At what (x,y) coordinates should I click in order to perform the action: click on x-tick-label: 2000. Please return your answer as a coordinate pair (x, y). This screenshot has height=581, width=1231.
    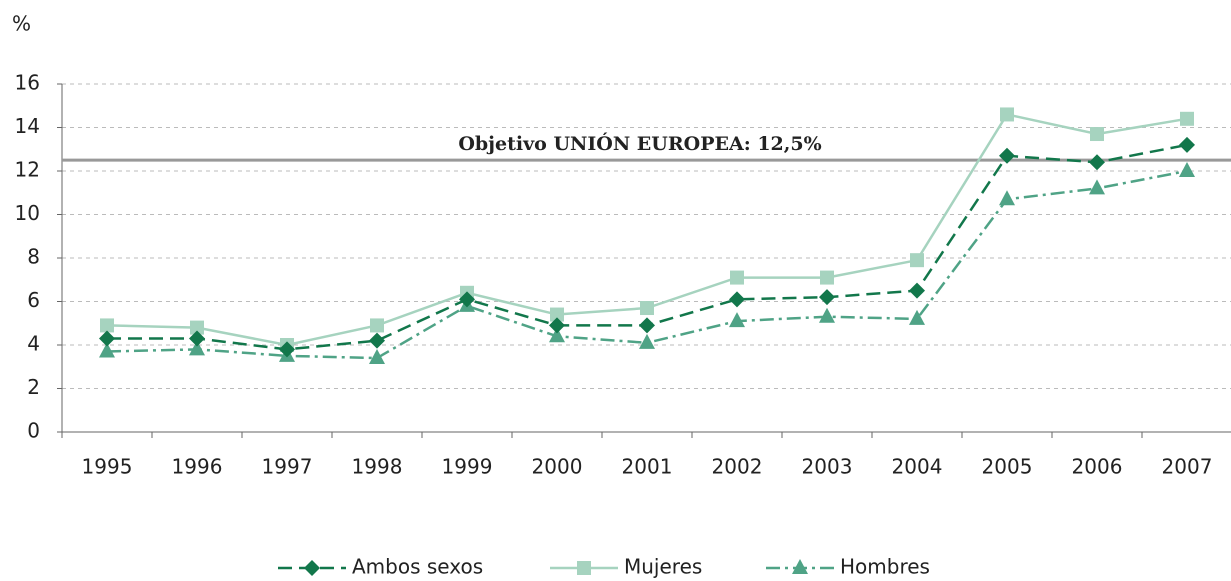
    Looking at the image, I should click on (557, 467).